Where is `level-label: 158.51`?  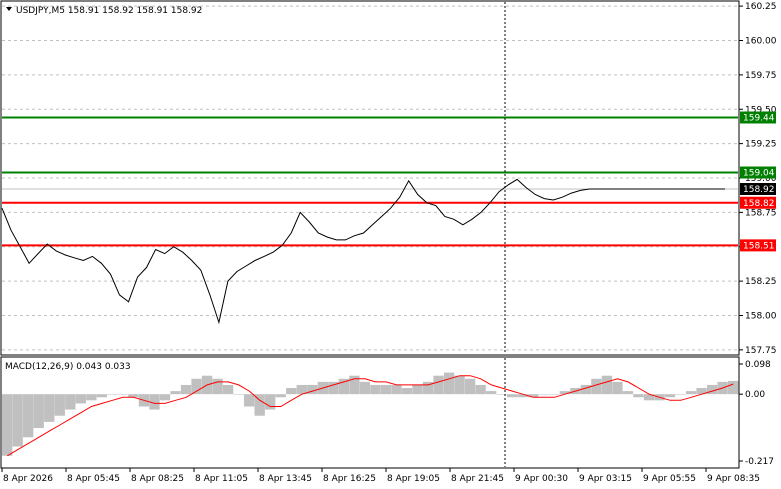
level-label: 158.51 is located at coordinates (759, 246).